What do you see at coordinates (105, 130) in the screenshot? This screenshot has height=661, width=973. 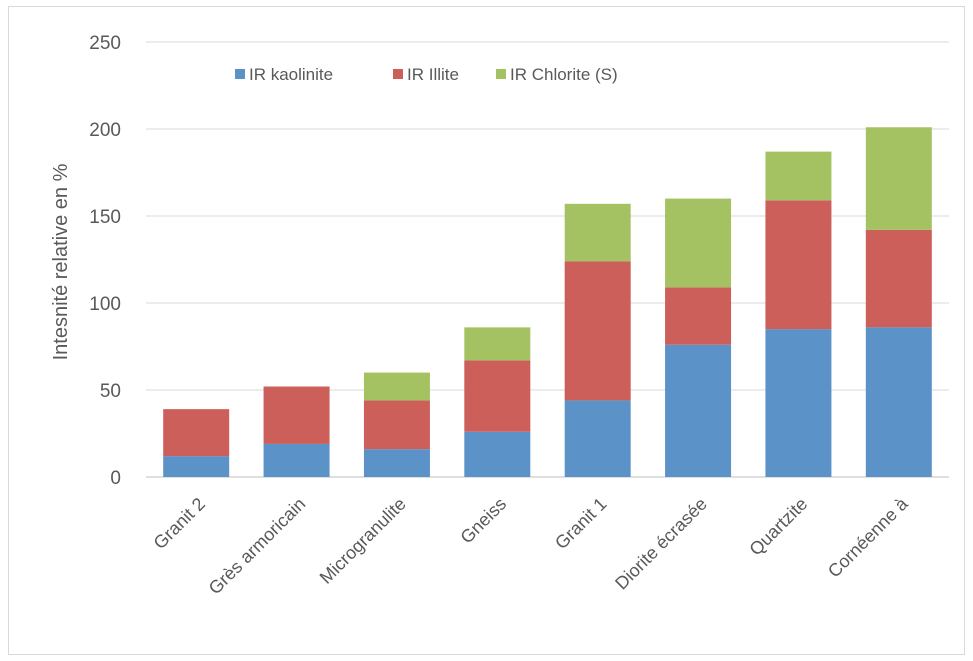 I see `y-tick-label: 200` at bounding box center [105, 130].